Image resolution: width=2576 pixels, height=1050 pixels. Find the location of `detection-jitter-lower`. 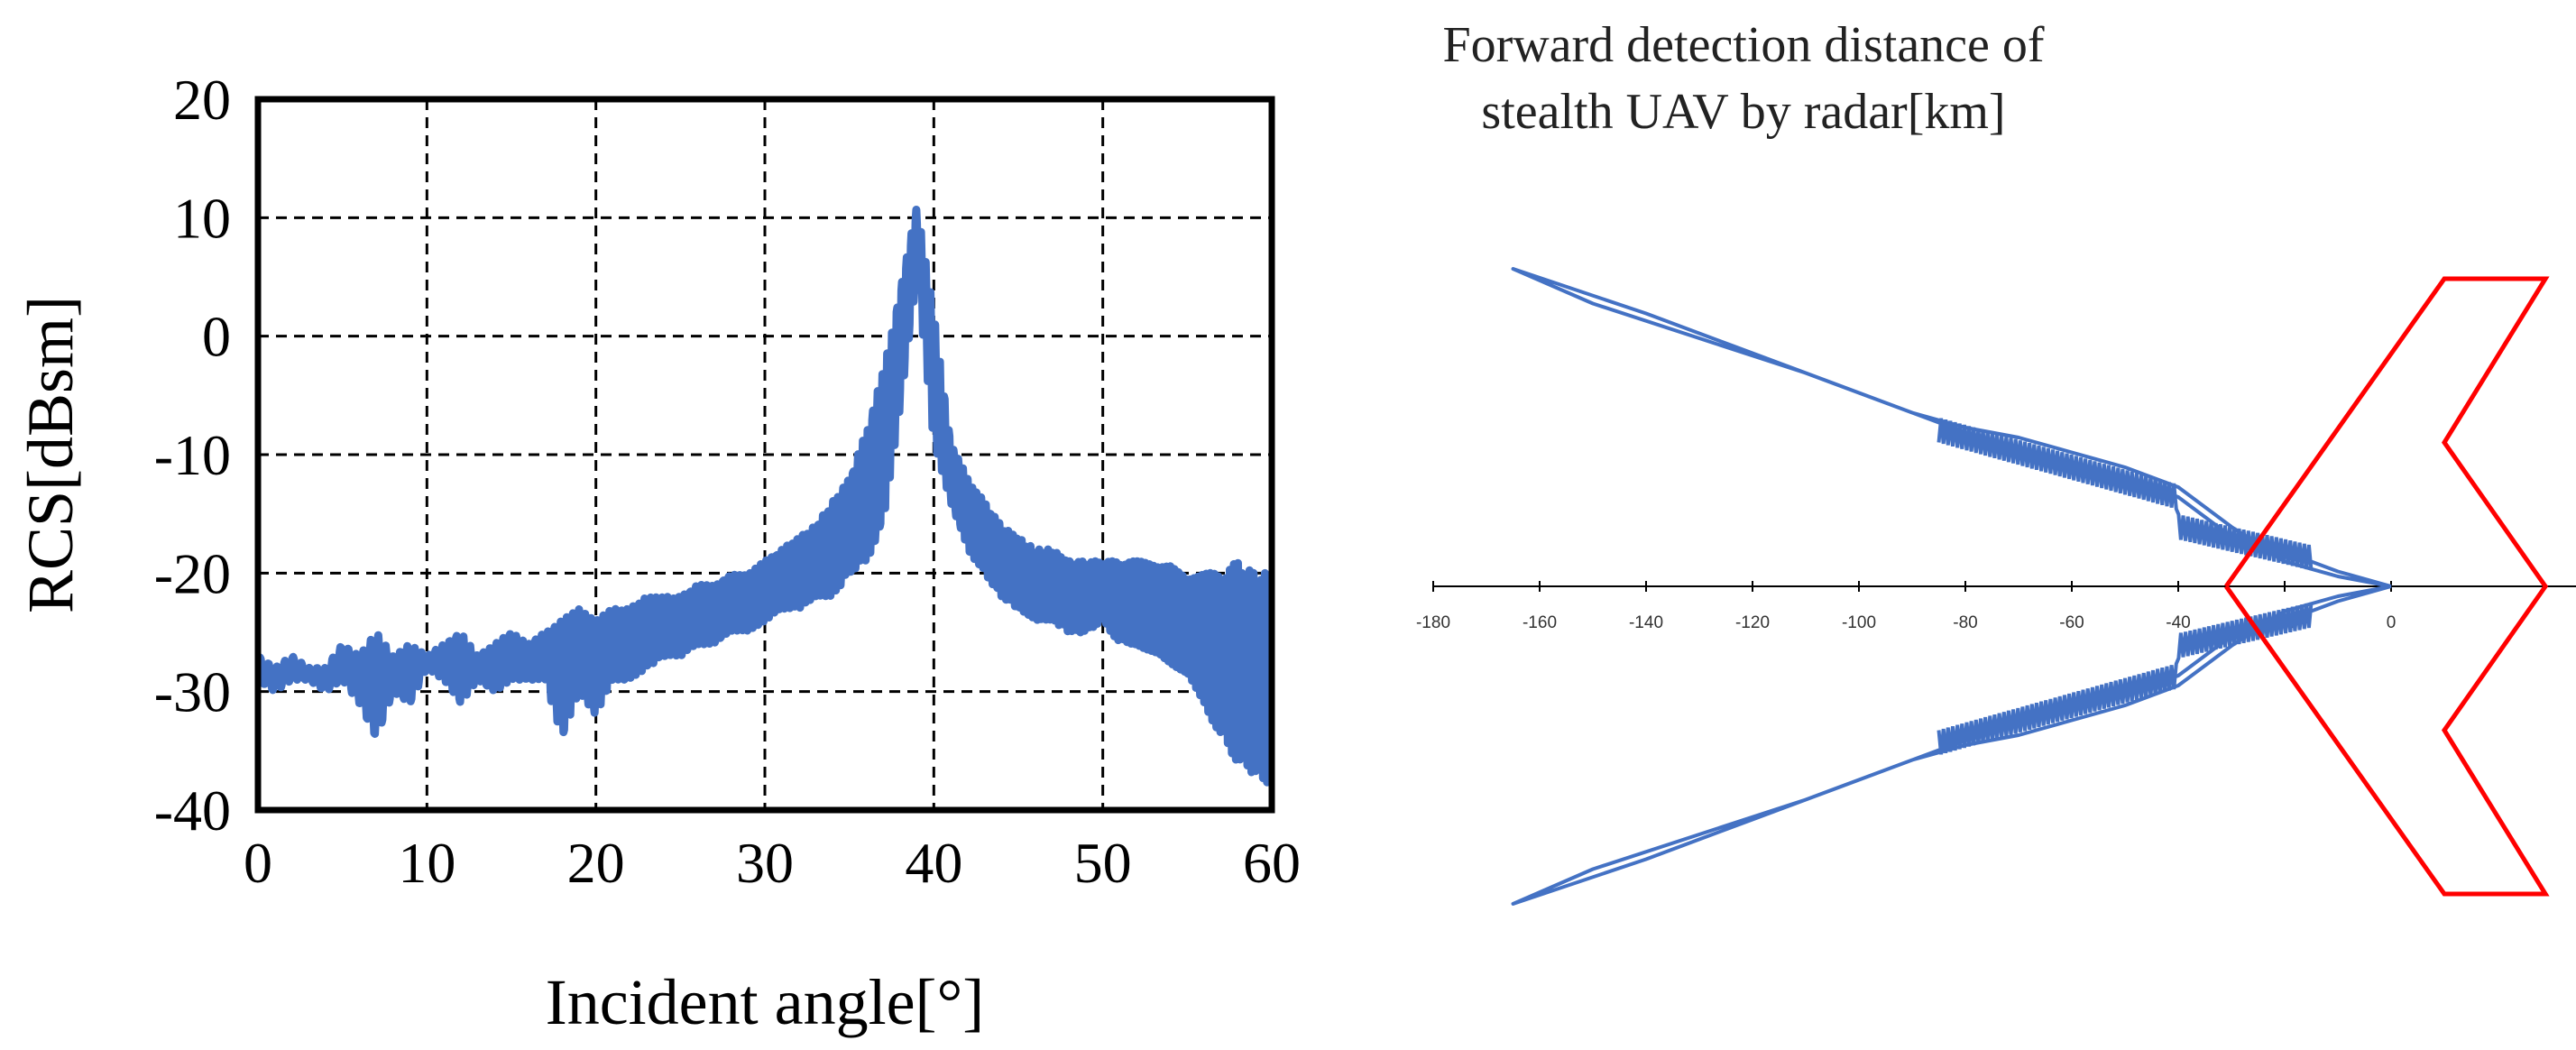

detection-jitter-lower is located at coordinates (2126, 678).